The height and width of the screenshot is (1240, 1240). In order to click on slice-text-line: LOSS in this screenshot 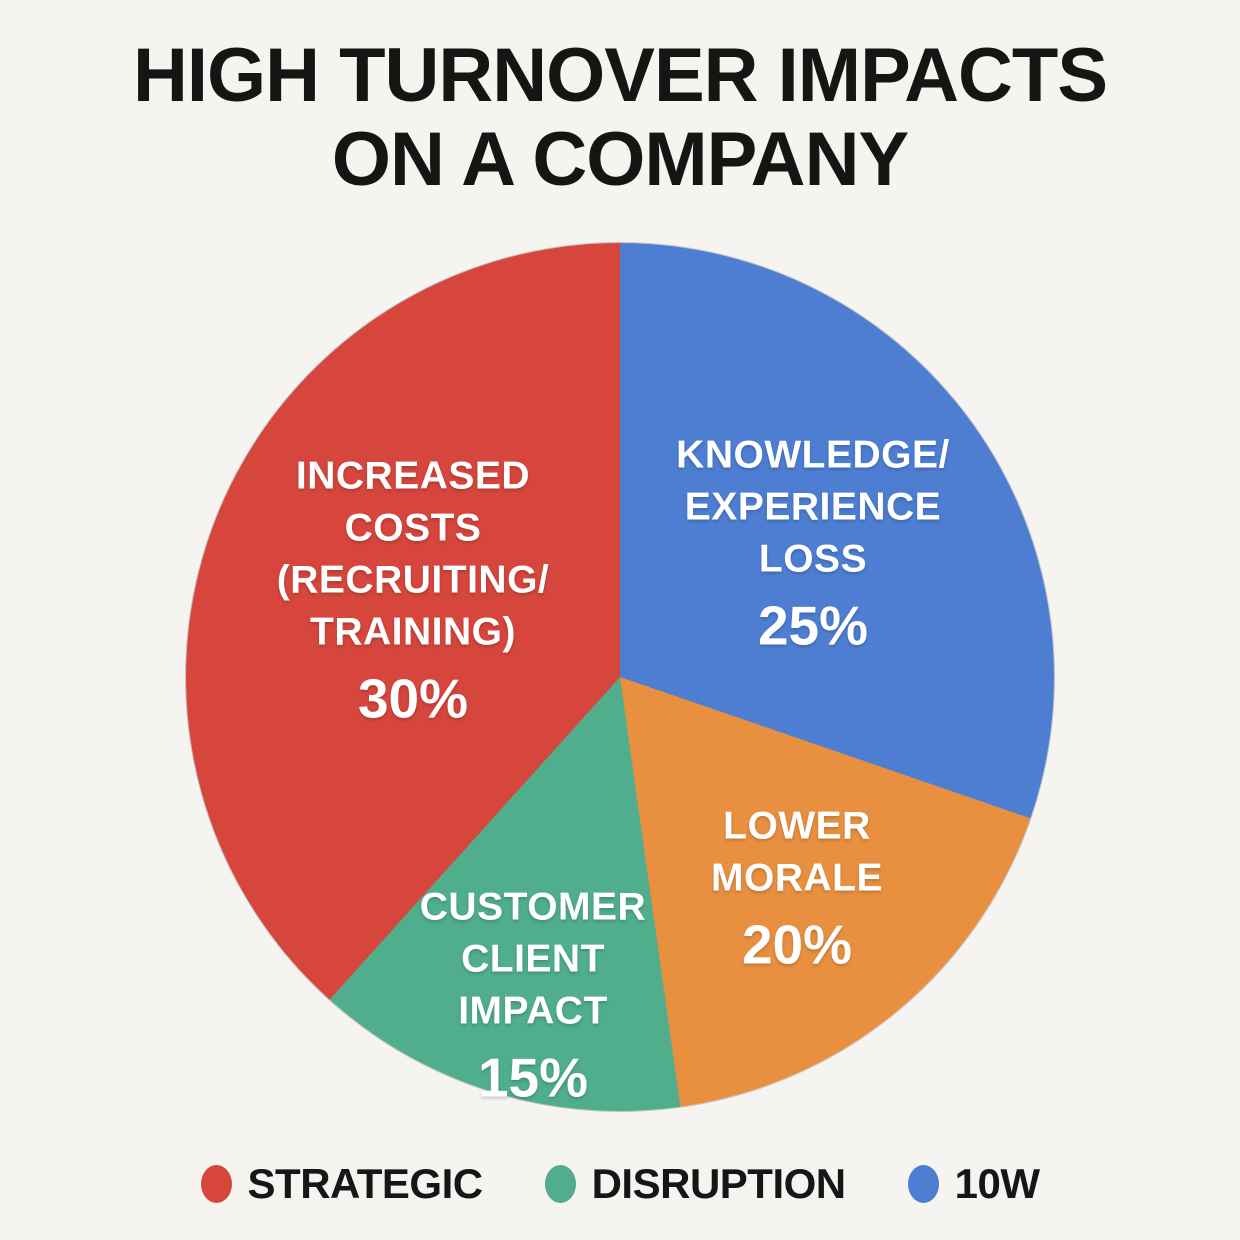, I will do `click(813, 559)`.